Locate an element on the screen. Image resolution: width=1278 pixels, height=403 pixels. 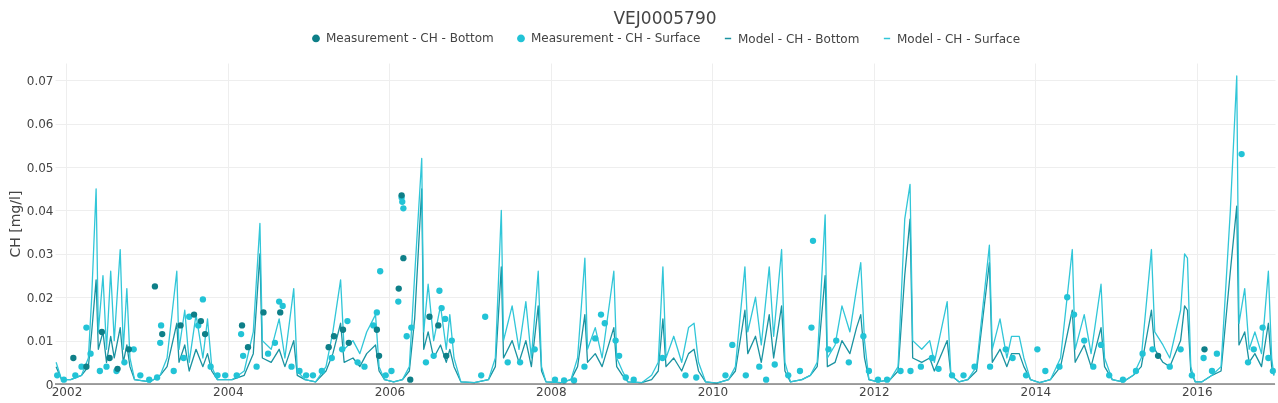
y-axis-title: CH [mg/l] is located at coordinates (14, 224).